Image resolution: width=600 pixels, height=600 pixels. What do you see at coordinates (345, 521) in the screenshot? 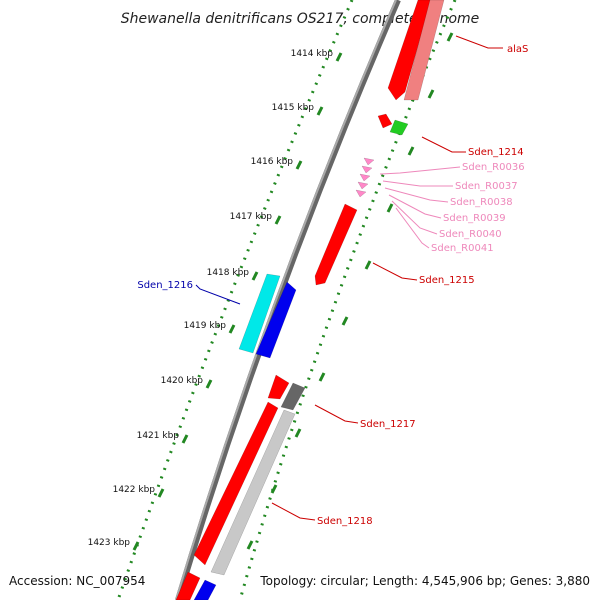
I see `gene-label: Sden_1218` at bounding box center [345, 521].